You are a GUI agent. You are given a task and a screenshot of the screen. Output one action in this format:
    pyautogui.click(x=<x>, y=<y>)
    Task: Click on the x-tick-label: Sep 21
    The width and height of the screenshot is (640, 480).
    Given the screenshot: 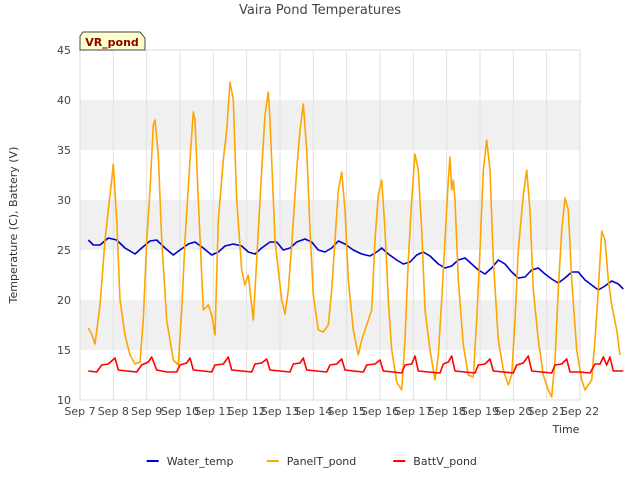 What is the action you would take?
    pyautogui.click(x=547, y=411)
    